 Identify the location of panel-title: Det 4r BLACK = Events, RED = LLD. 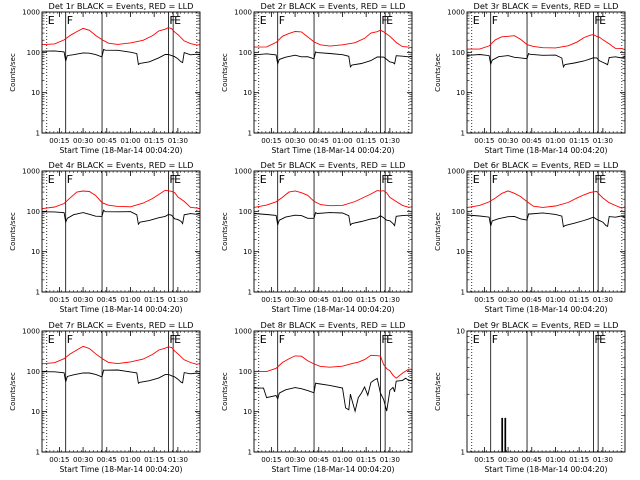
(121, 165).